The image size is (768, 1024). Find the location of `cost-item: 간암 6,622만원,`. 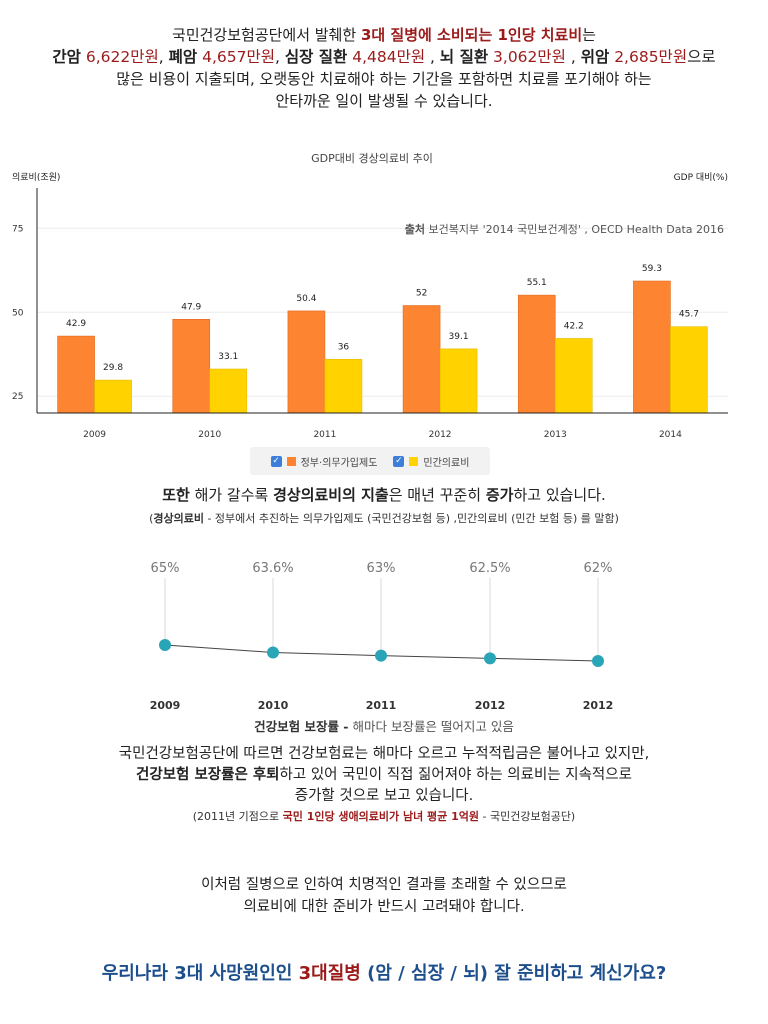

cost-item: 간암 6,622만원, is located at coordinates (110, 57).